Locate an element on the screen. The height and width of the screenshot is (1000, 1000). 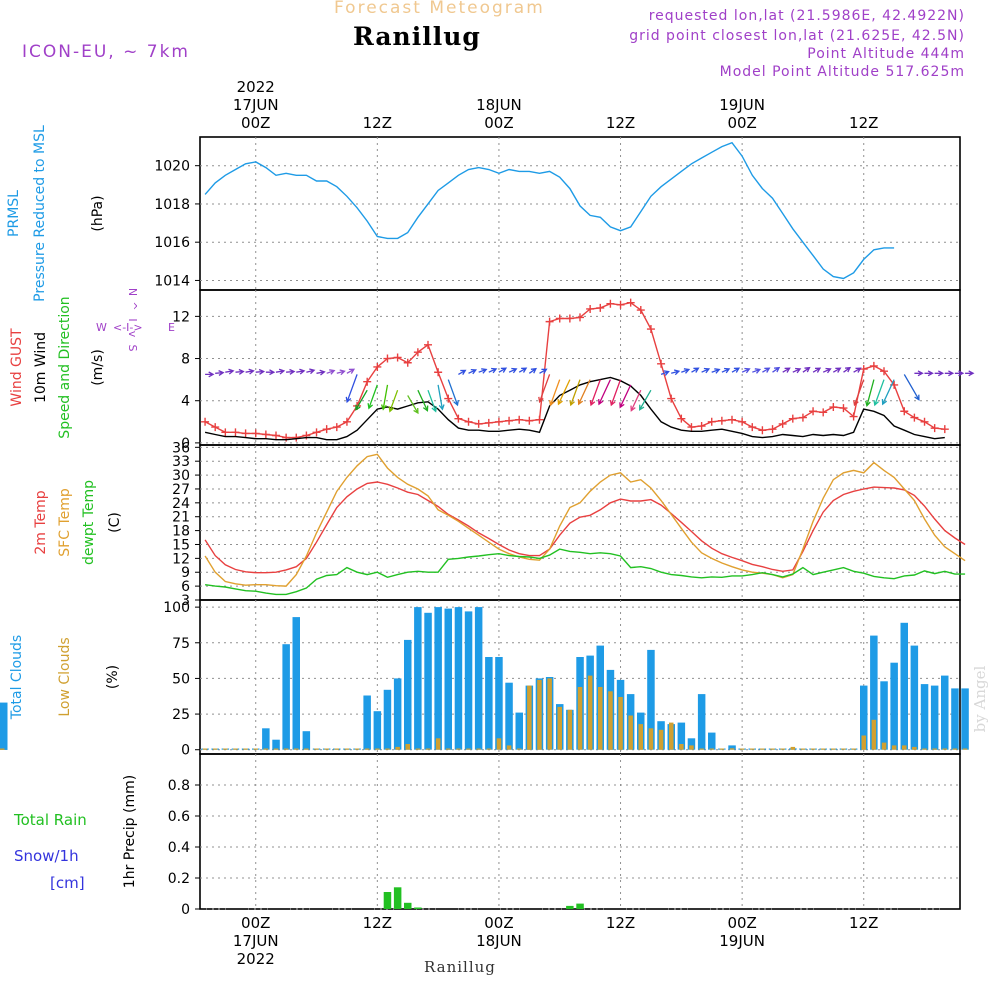
panel-frame is located at coordinates (580, 213).